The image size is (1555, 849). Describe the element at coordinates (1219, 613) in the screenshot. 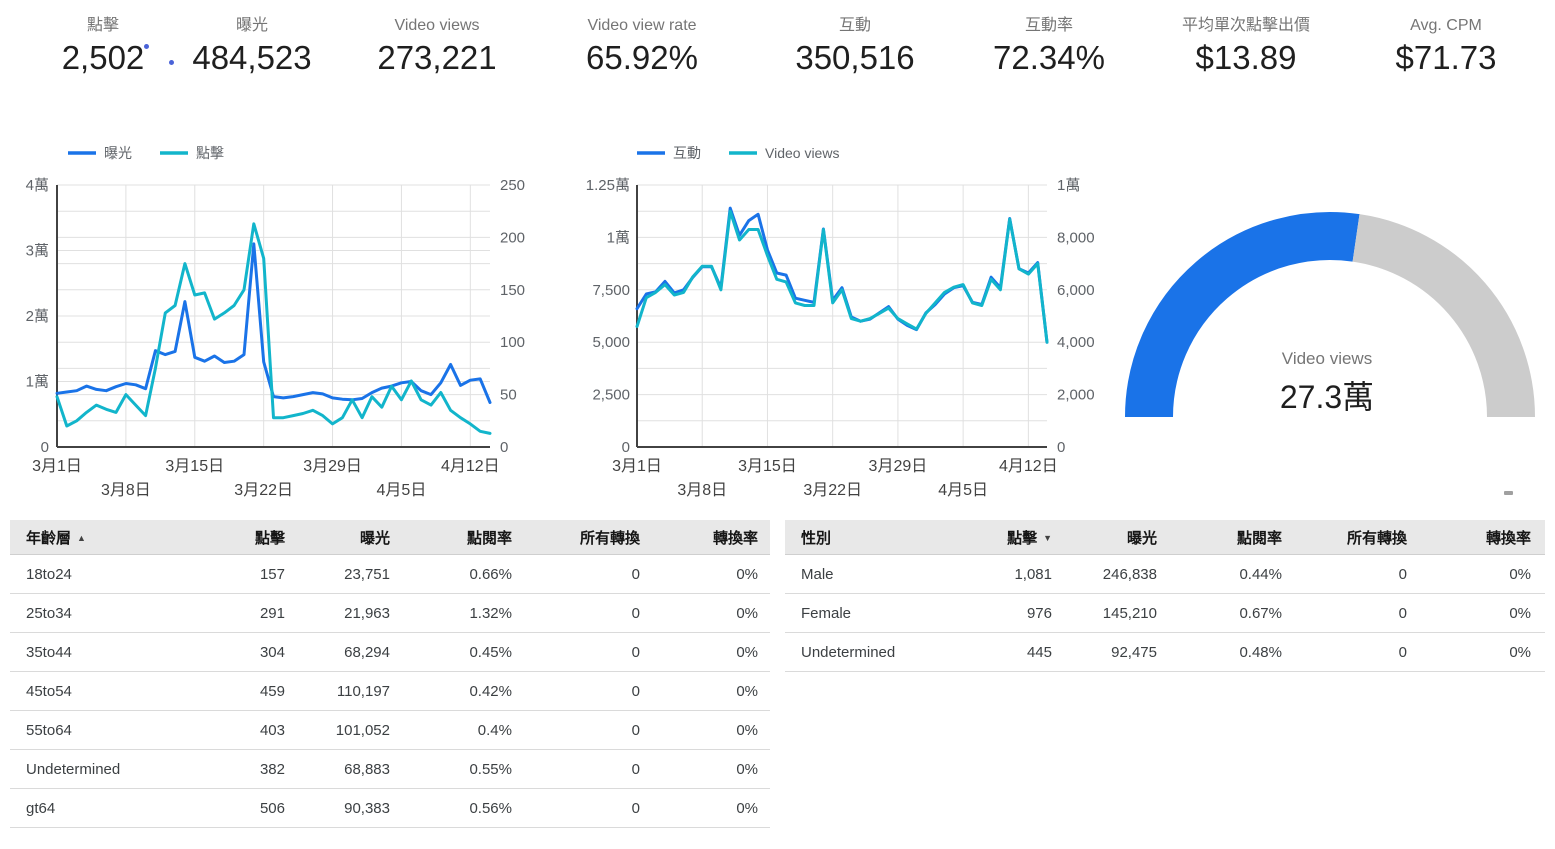

I see `metric-cell: 0.67%` at that location.